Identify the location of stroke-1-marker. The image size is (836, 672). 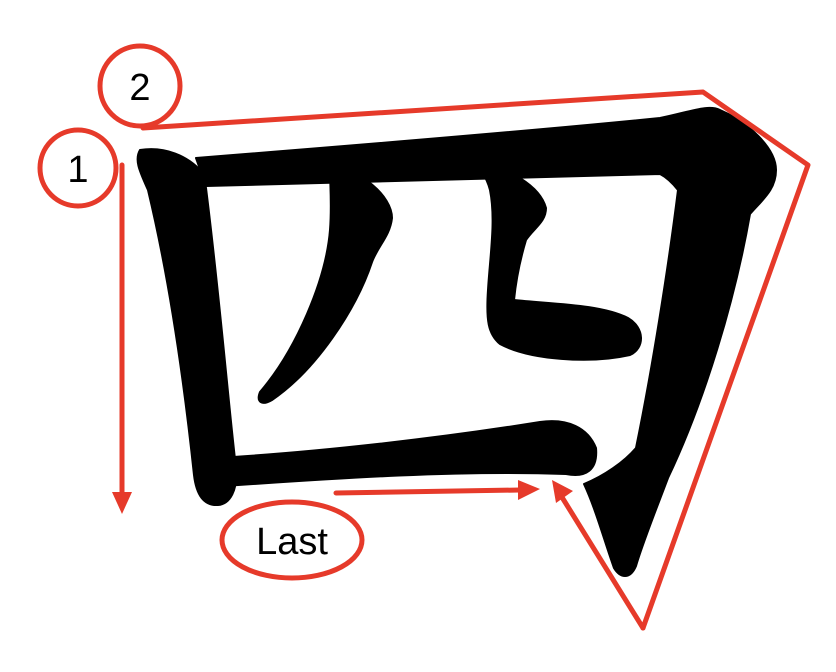
(78, 168).